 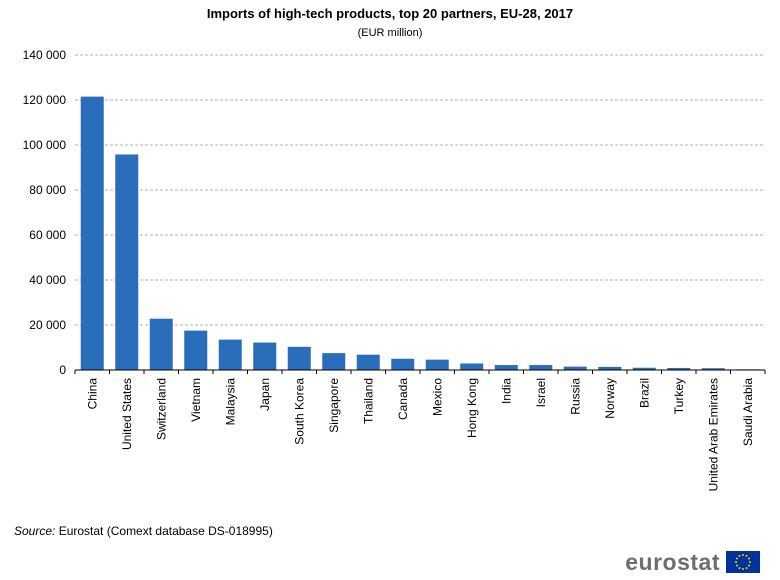 What do you see at coordinates (390, 33) in the screenshot?
I see `chart-subtitle: (EUR million)` at bounding box center [390, 33].